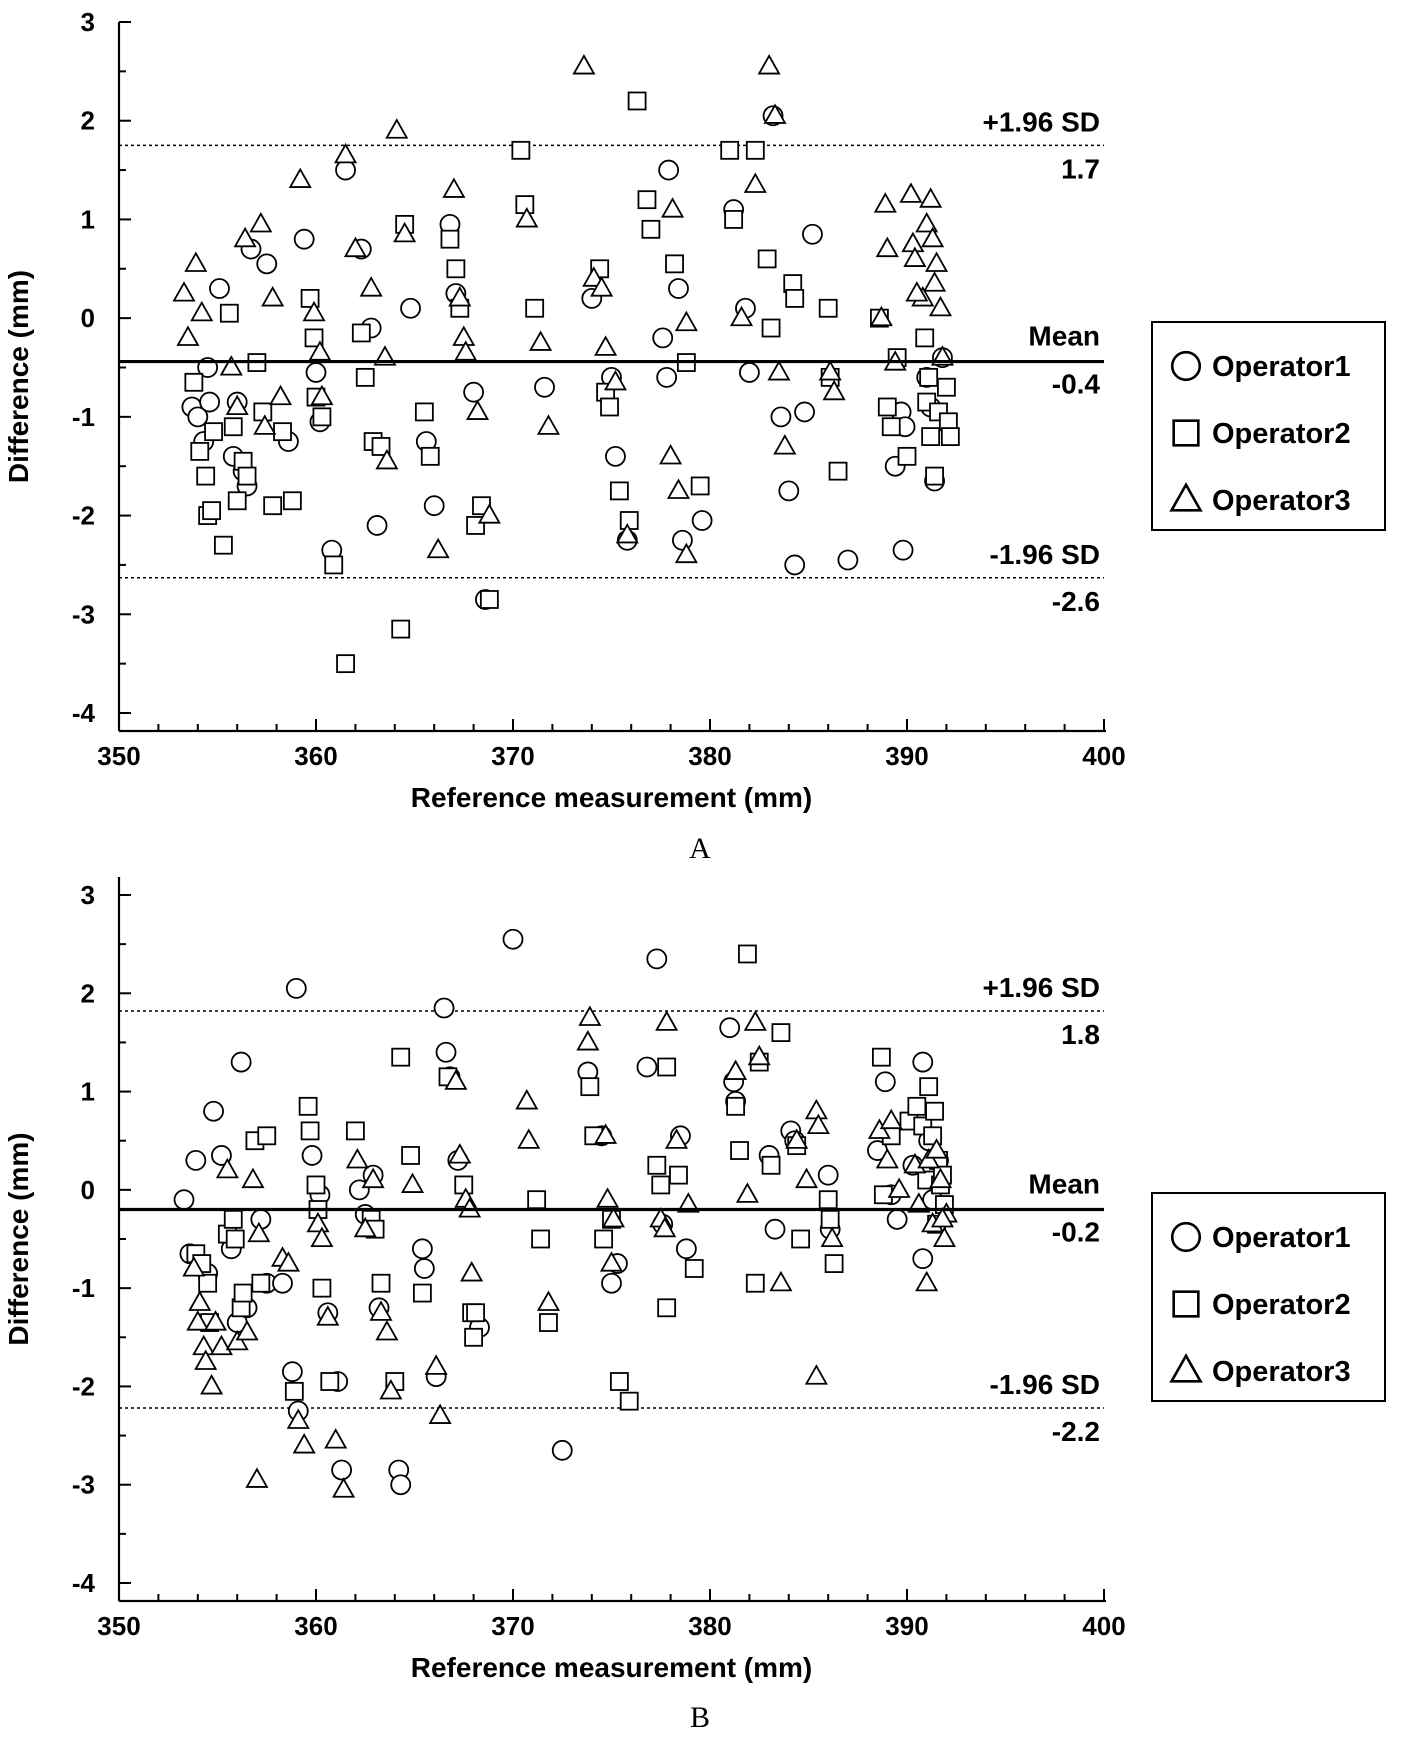 Image resolution: width=1416 pixels, height=1740 pixels. What do you see at coordinates (700, 848) in the screenshot?
I see `panel-label-a: A` at bounding box center [700, 848].